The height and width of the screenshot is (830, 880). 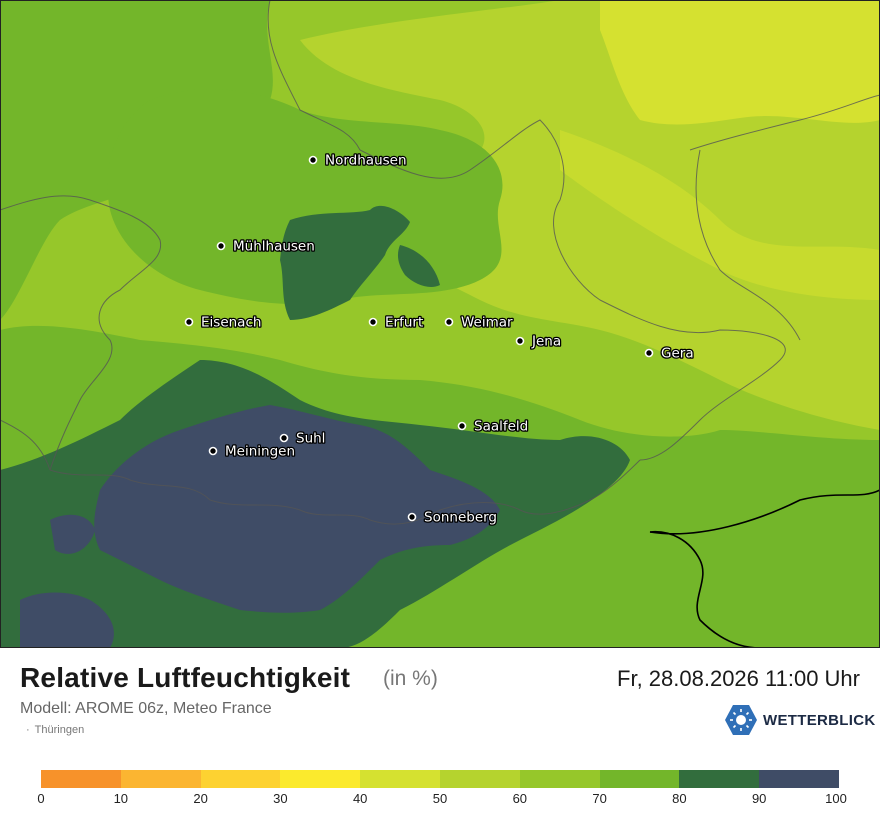 I want to click on country-border, so click(x=764, y=568).